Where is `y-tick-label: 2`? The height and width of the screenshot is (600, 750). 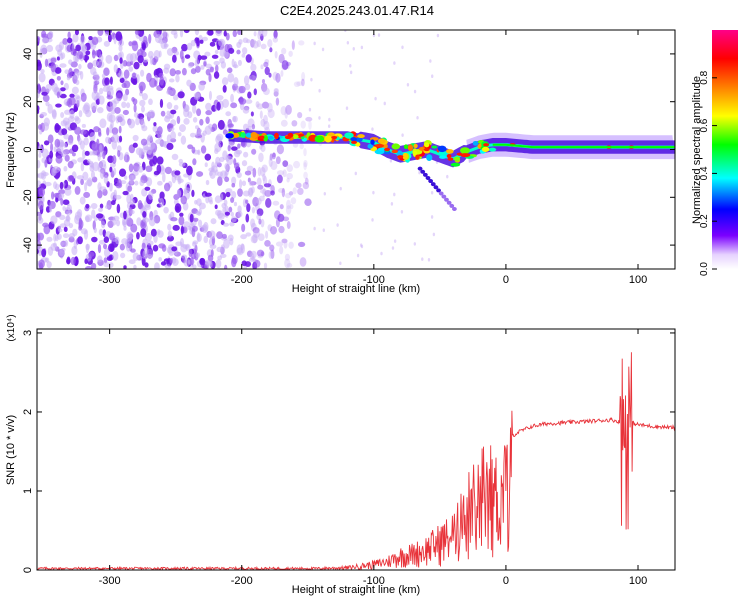
y-tick-label: 2 is located at coordinates (28, 412).